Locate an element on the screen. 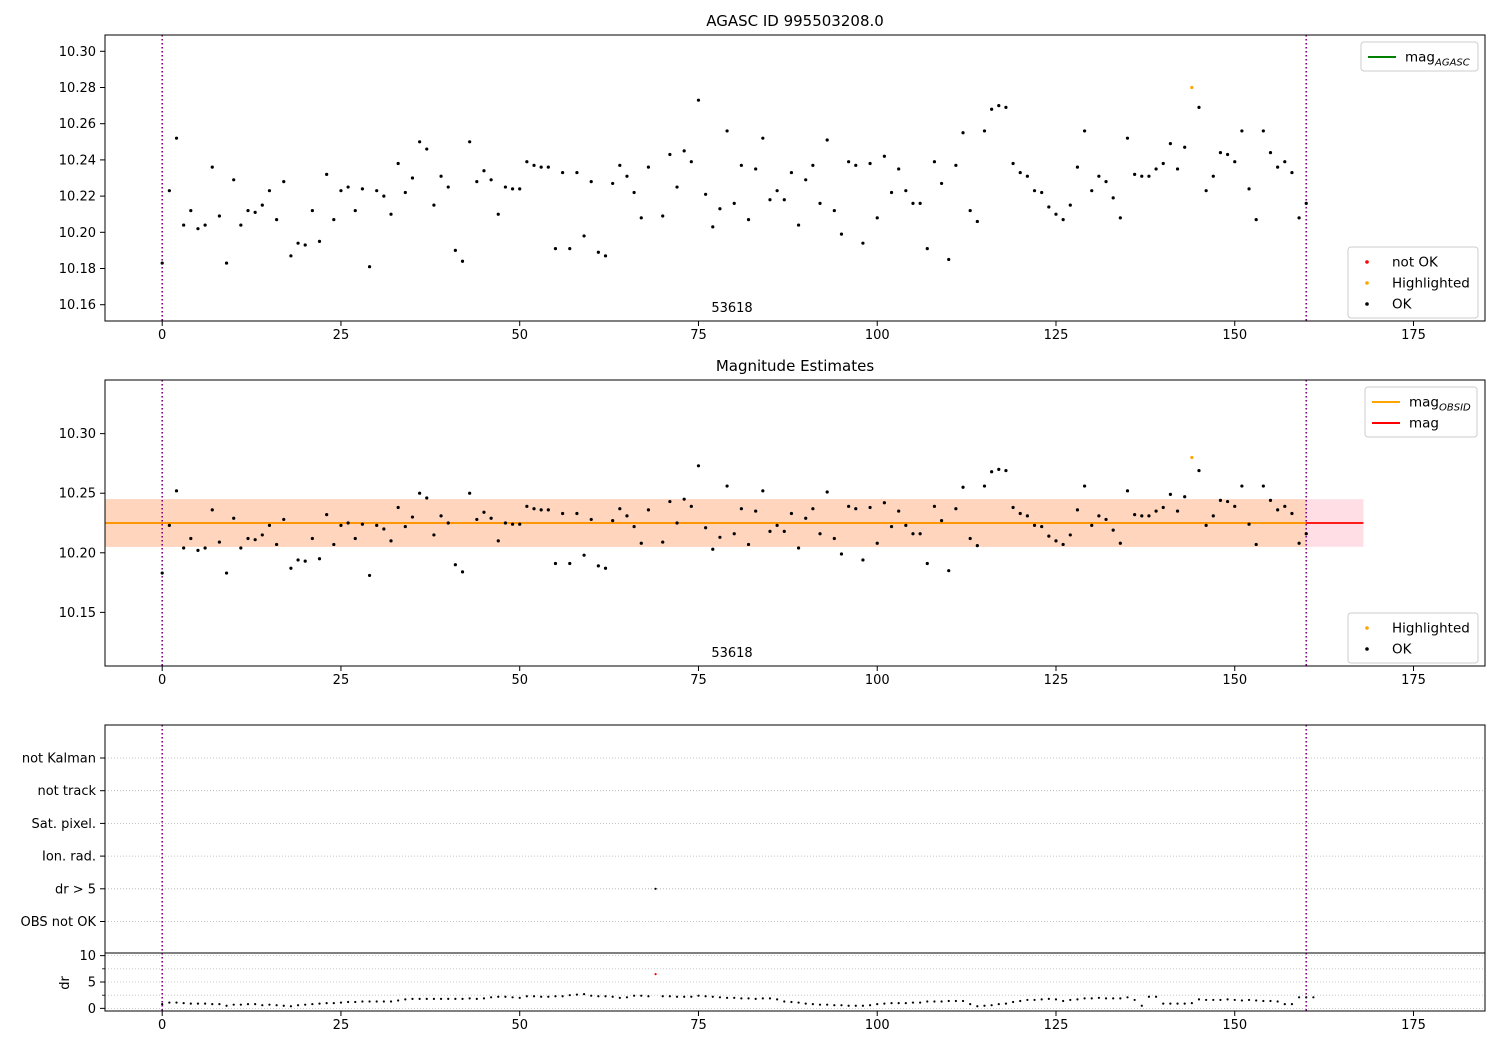 The height and width of the screenshot is (1050, 1500). legend-label-main: mag is located at coordinates (1420, 58).